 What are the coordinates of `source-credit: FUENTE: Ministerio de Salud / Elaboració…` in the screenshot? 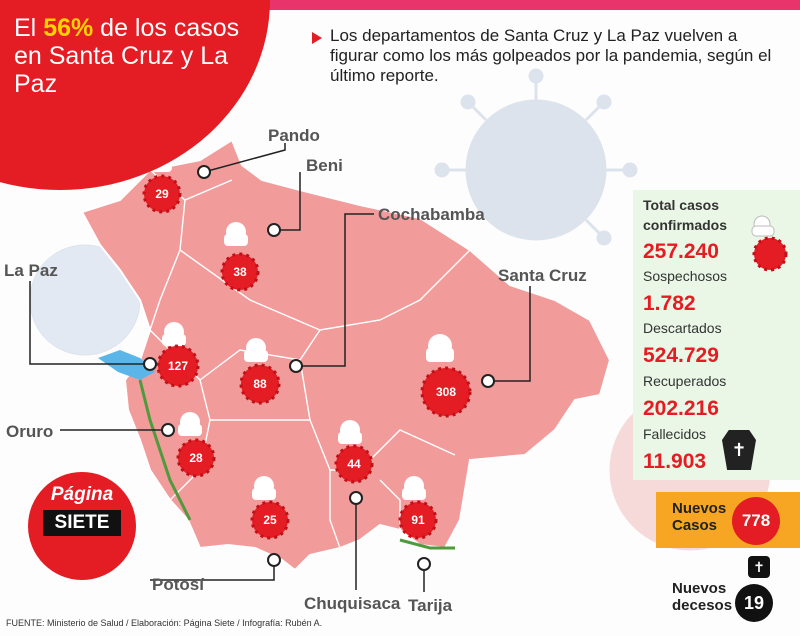 It's located at (164, 623).